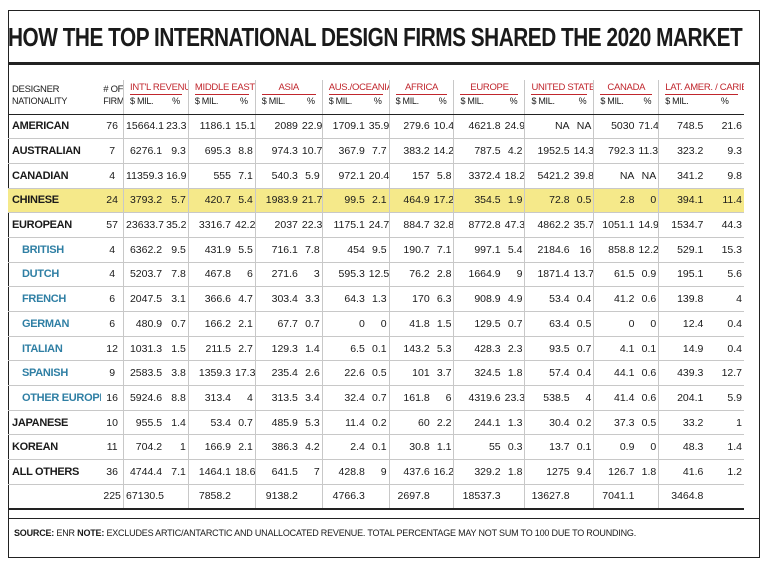 The height and width of the screenshot is (565, 768). Describe the element at coordinates (144, 423) in the screenshot. I see `revenue-cell: 955.5` at that location.